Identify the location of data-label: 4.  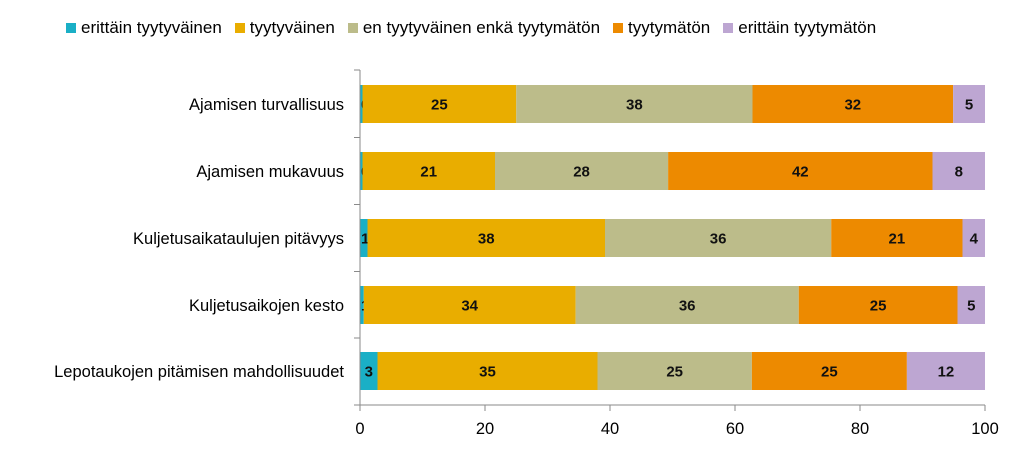
(974, 239).